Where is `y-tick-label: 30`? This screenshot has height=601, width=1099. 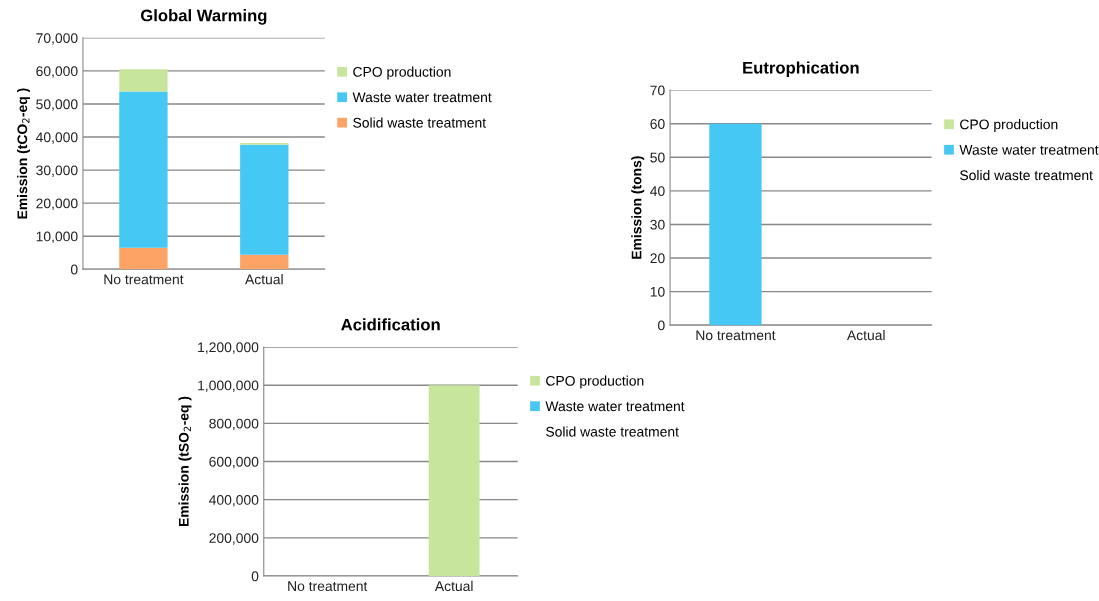
y-tick-label: 30 is located at coordinates (657, 224).